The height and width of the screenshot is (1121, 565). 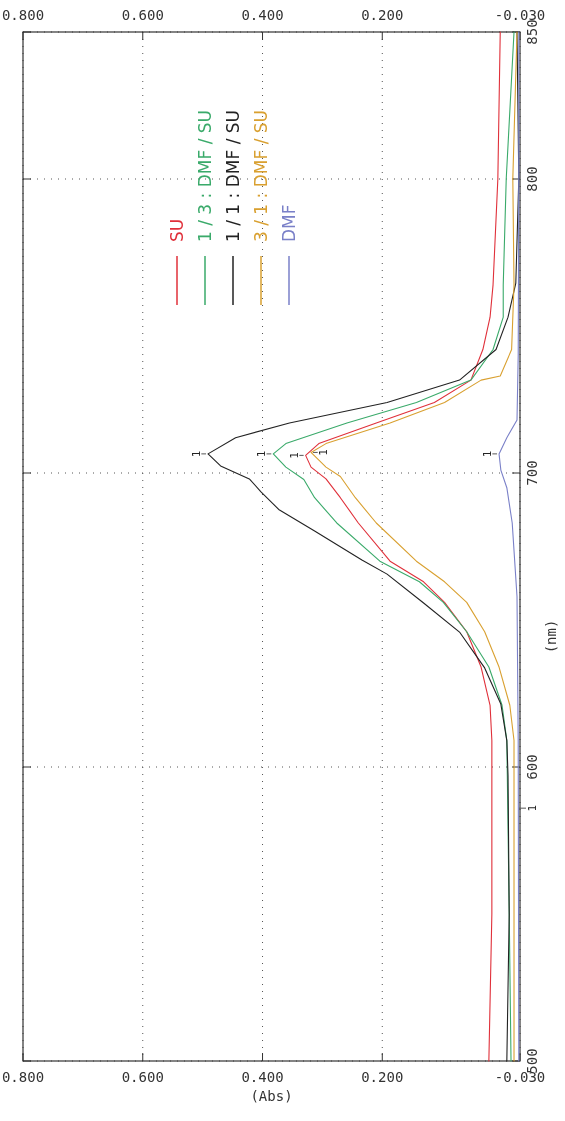 I want to click on x2-tick-label: 0.200, so click(x=382, y=15).